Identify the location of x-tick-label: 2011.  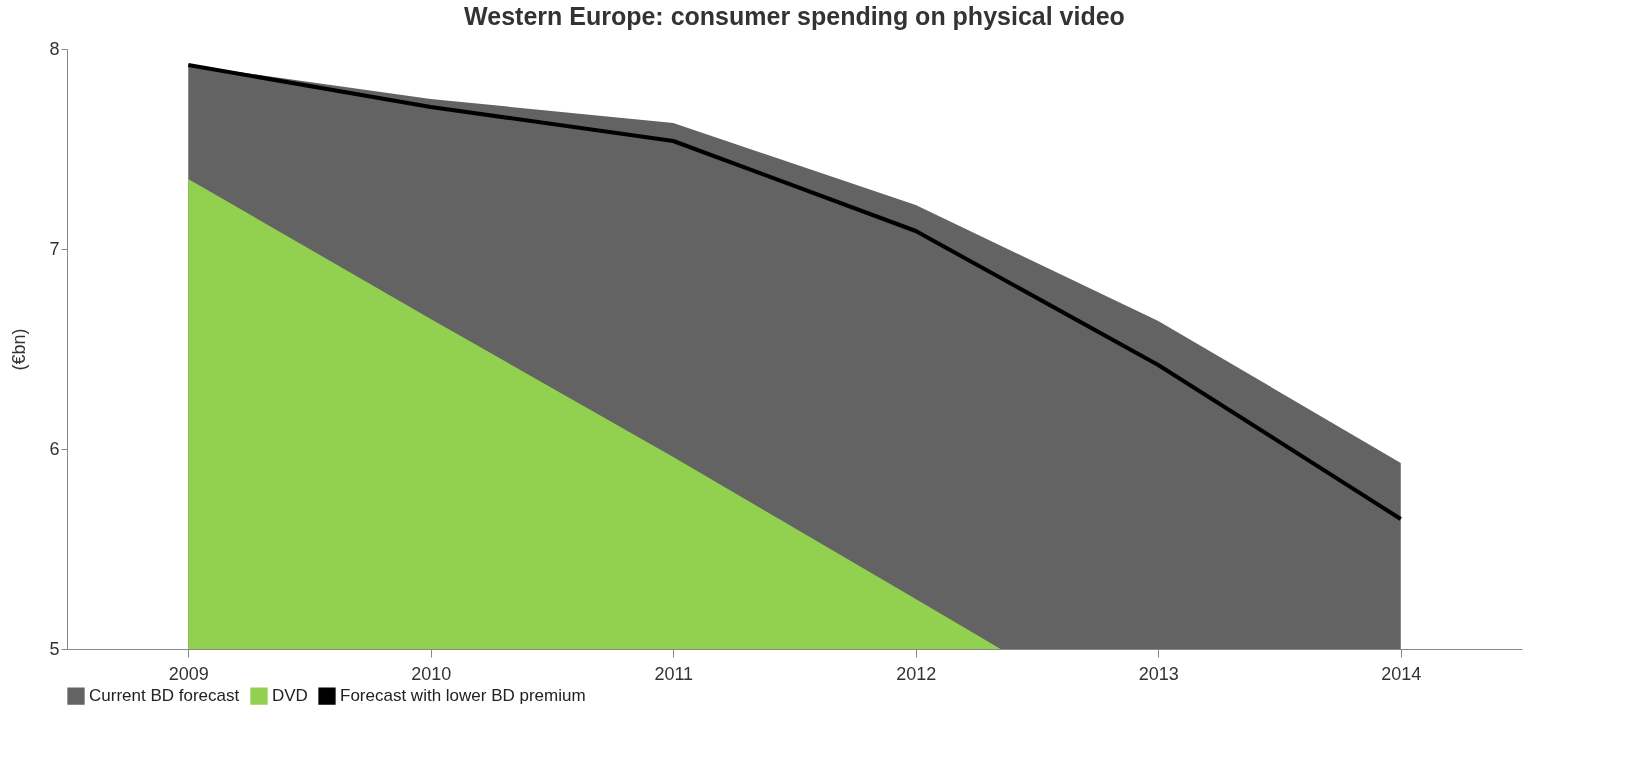
(674, 673).